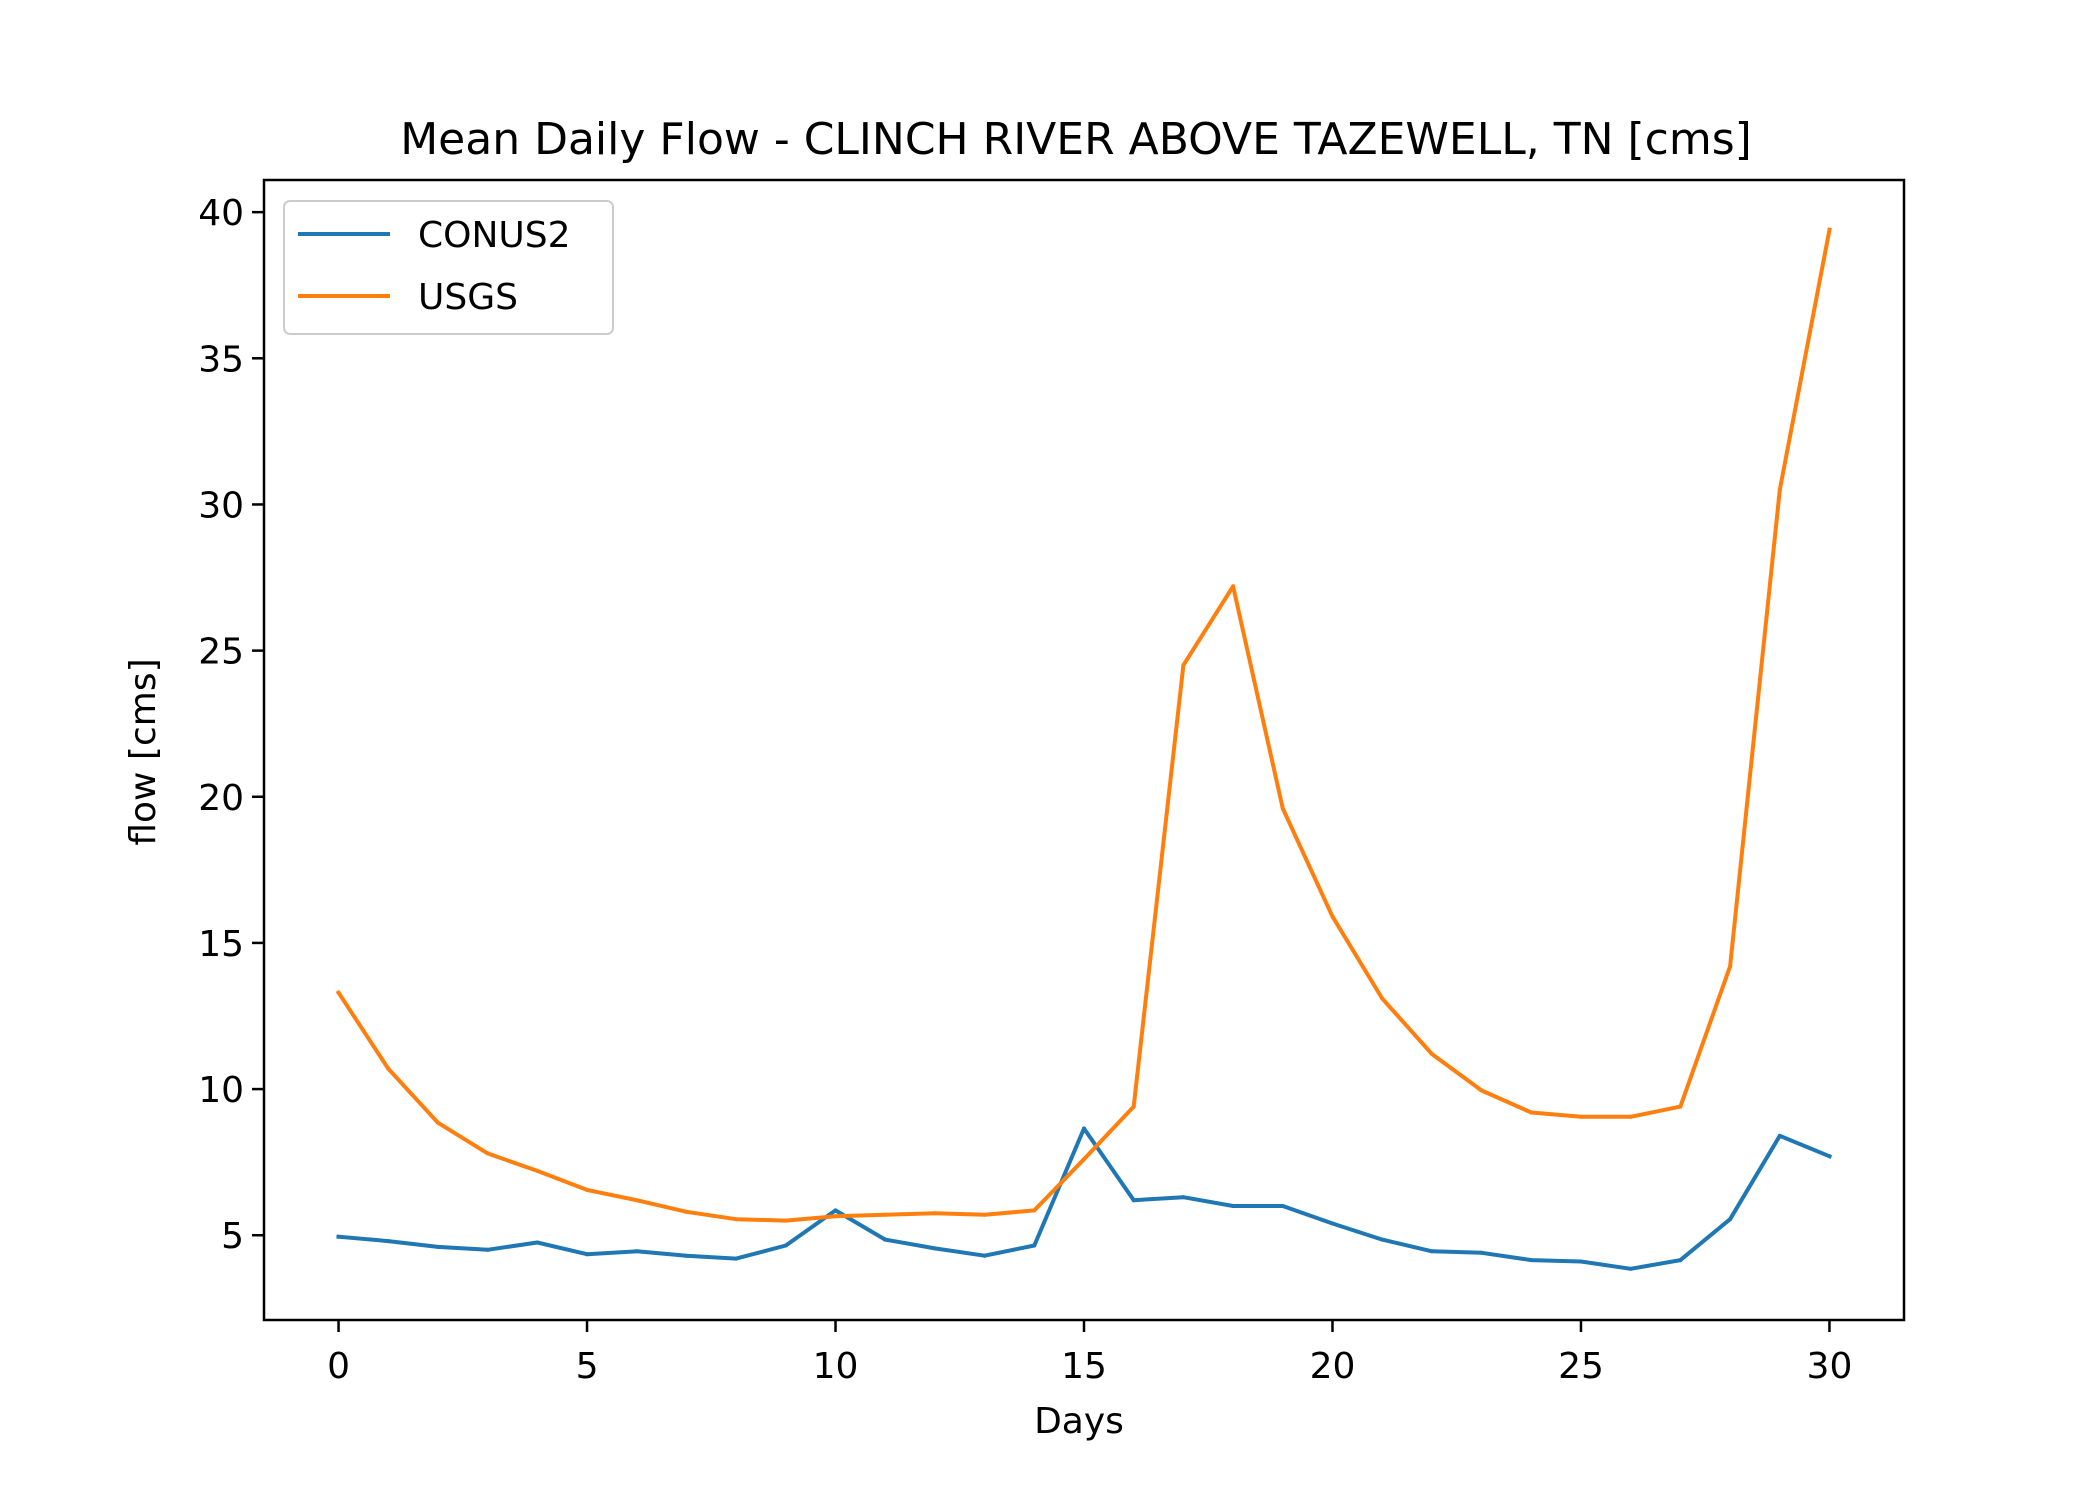 The height and width of the screenshot is (1500, 2100). Describe the element at coordinates (1581, 1366) in the screenshot. I see `x-tick-label: 25` at that location.